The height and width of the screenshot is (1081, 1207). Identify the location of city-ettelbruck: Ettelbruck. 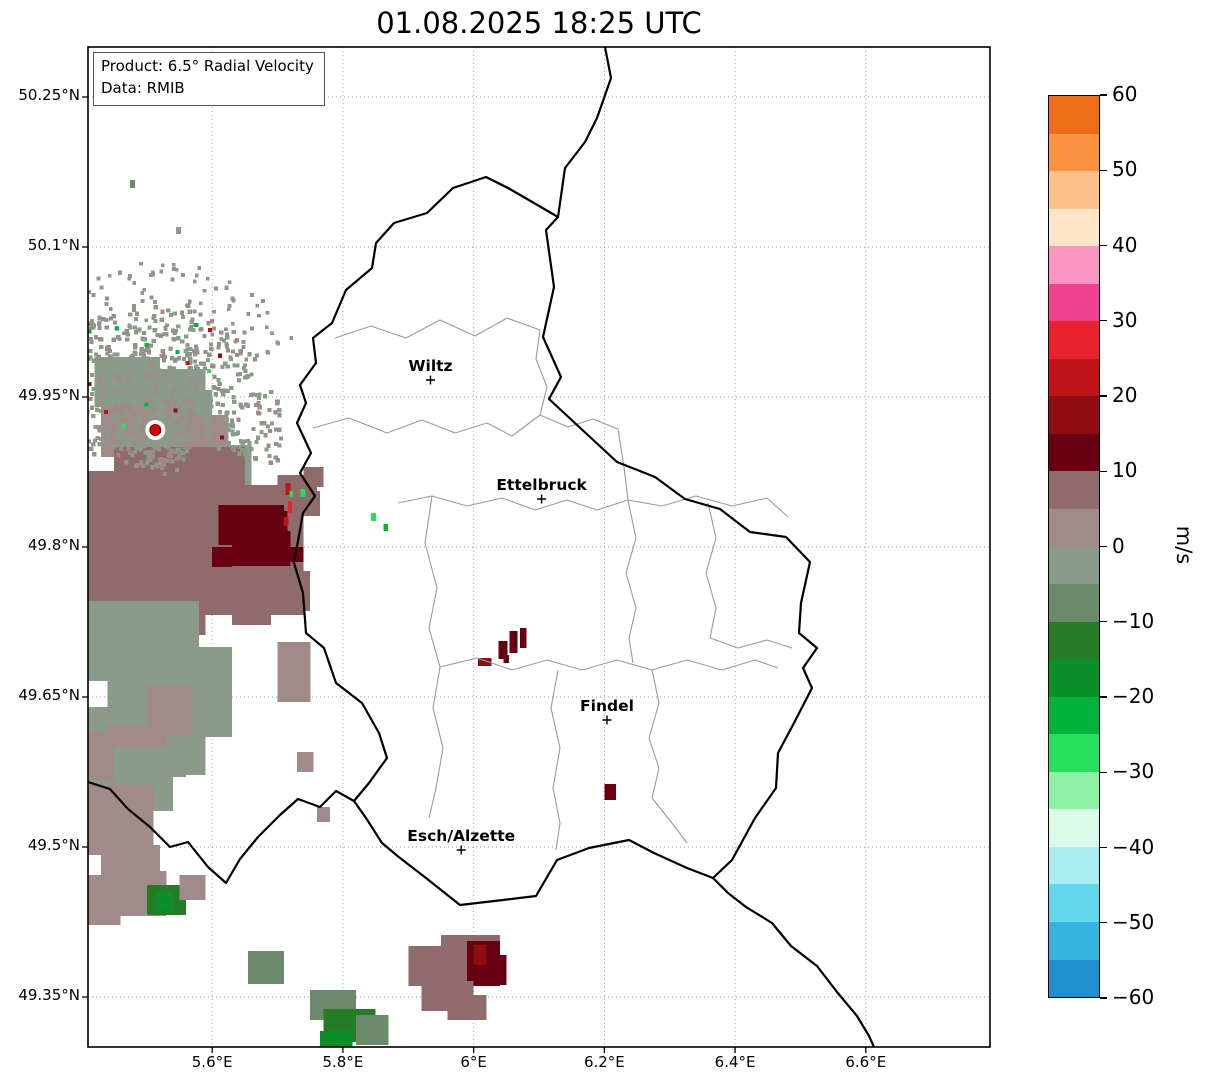
(542, 490).